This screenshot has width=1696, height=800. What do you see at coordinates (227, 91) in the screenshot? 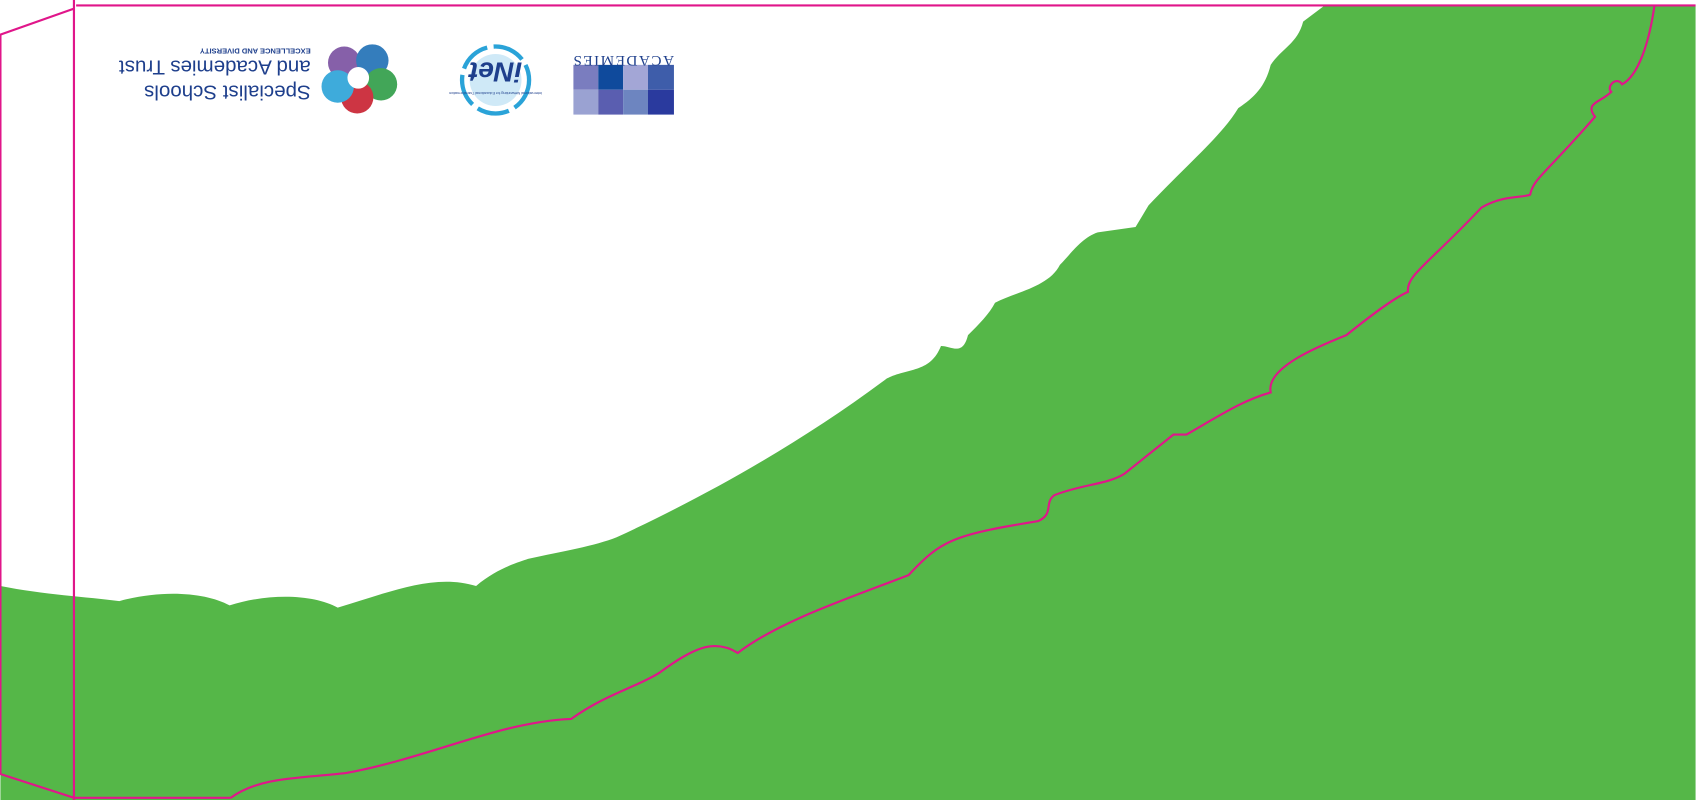
I see `ssat-name-line1: Specialist Schools` at bounding box center [227, 91].